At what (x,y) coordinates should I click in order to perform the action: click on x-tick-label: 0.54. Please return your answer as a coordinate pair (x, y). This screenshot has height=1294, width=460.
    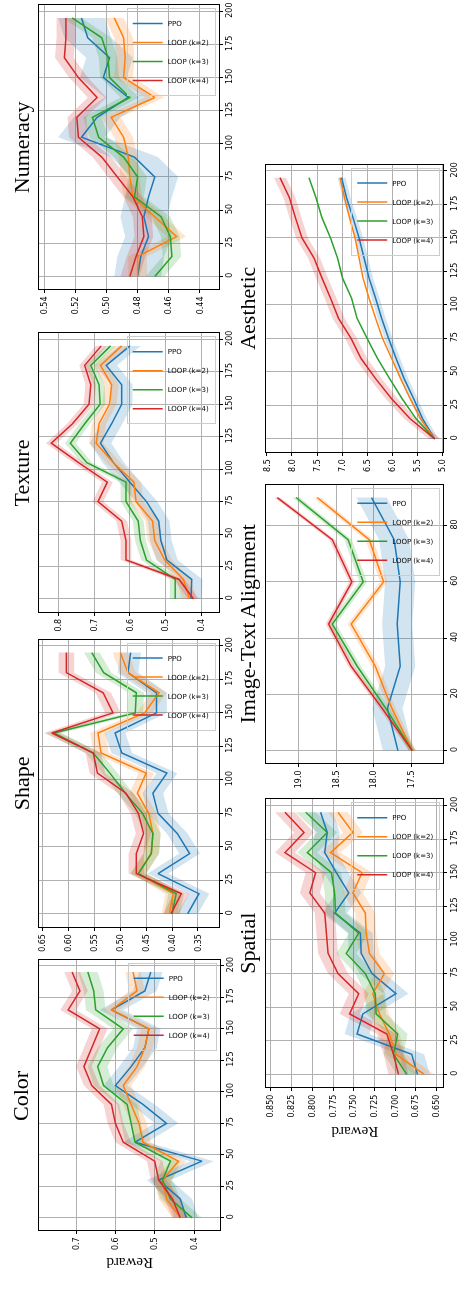
    Looking at the image, I should click on (44, 305).